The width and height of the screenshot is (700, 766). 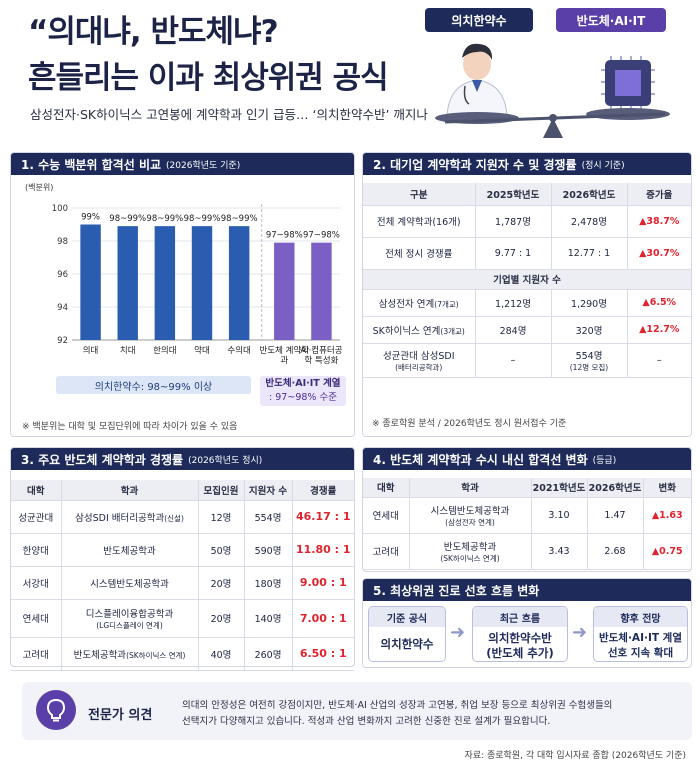 I want to click on row-label: SK하이닉스 연계(3개교), so click(x=419, y=330).